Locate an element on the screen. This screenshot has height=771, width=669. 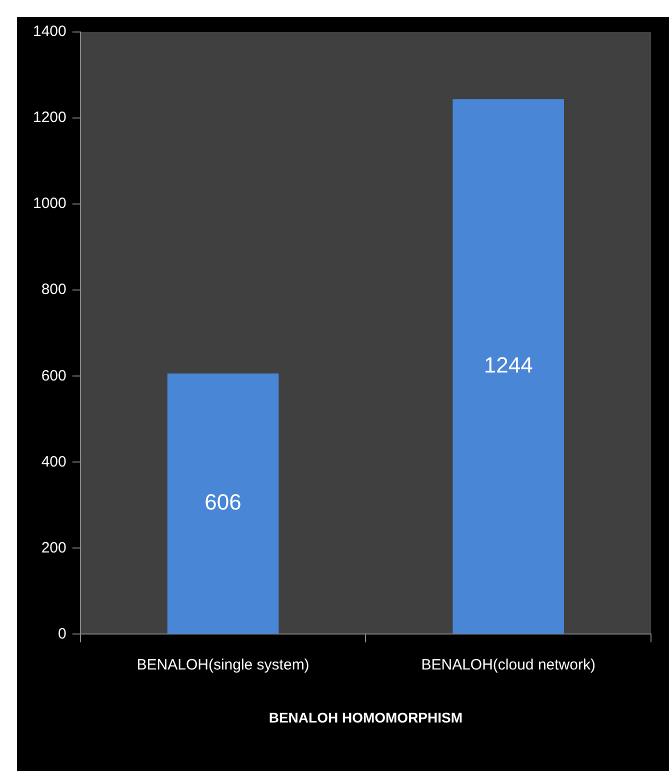
y-tick-label: 0 is located at coordinates (62, 633).